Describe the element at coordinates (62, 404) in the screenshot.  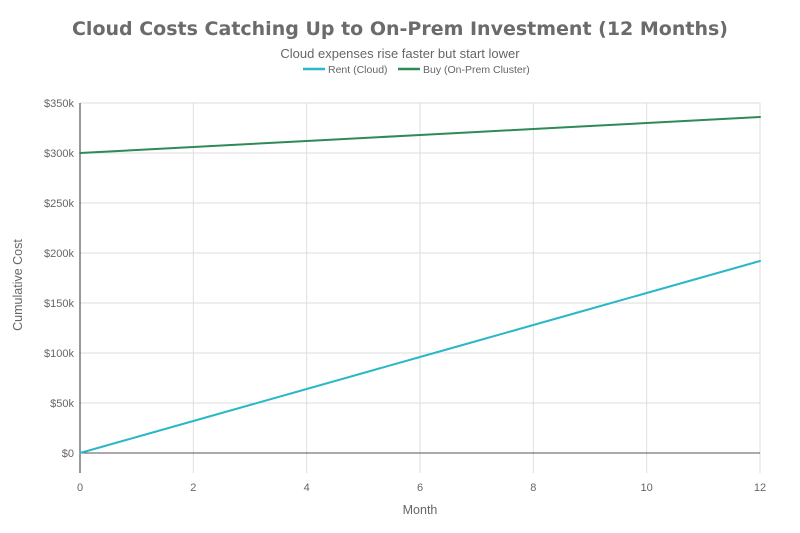
I see `y-tick-label: $50k` at that location.